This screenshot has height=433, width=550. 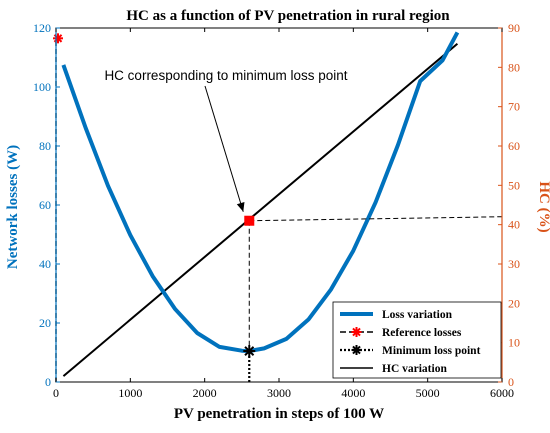 I want to click on annotation-text: HC corresponding to minimum loss point, so click(x=225, y=75).